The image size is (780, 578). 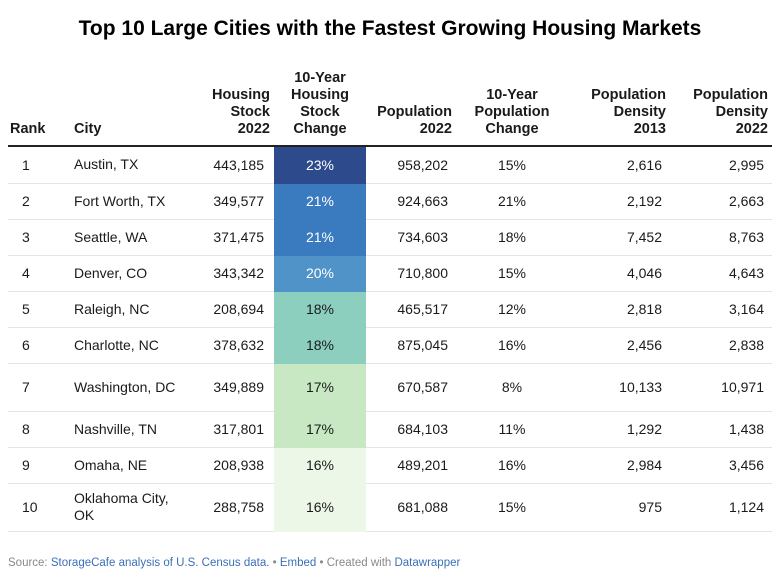 I want to click on header-population-2022: Population 2022, so click(x=411, y=106).